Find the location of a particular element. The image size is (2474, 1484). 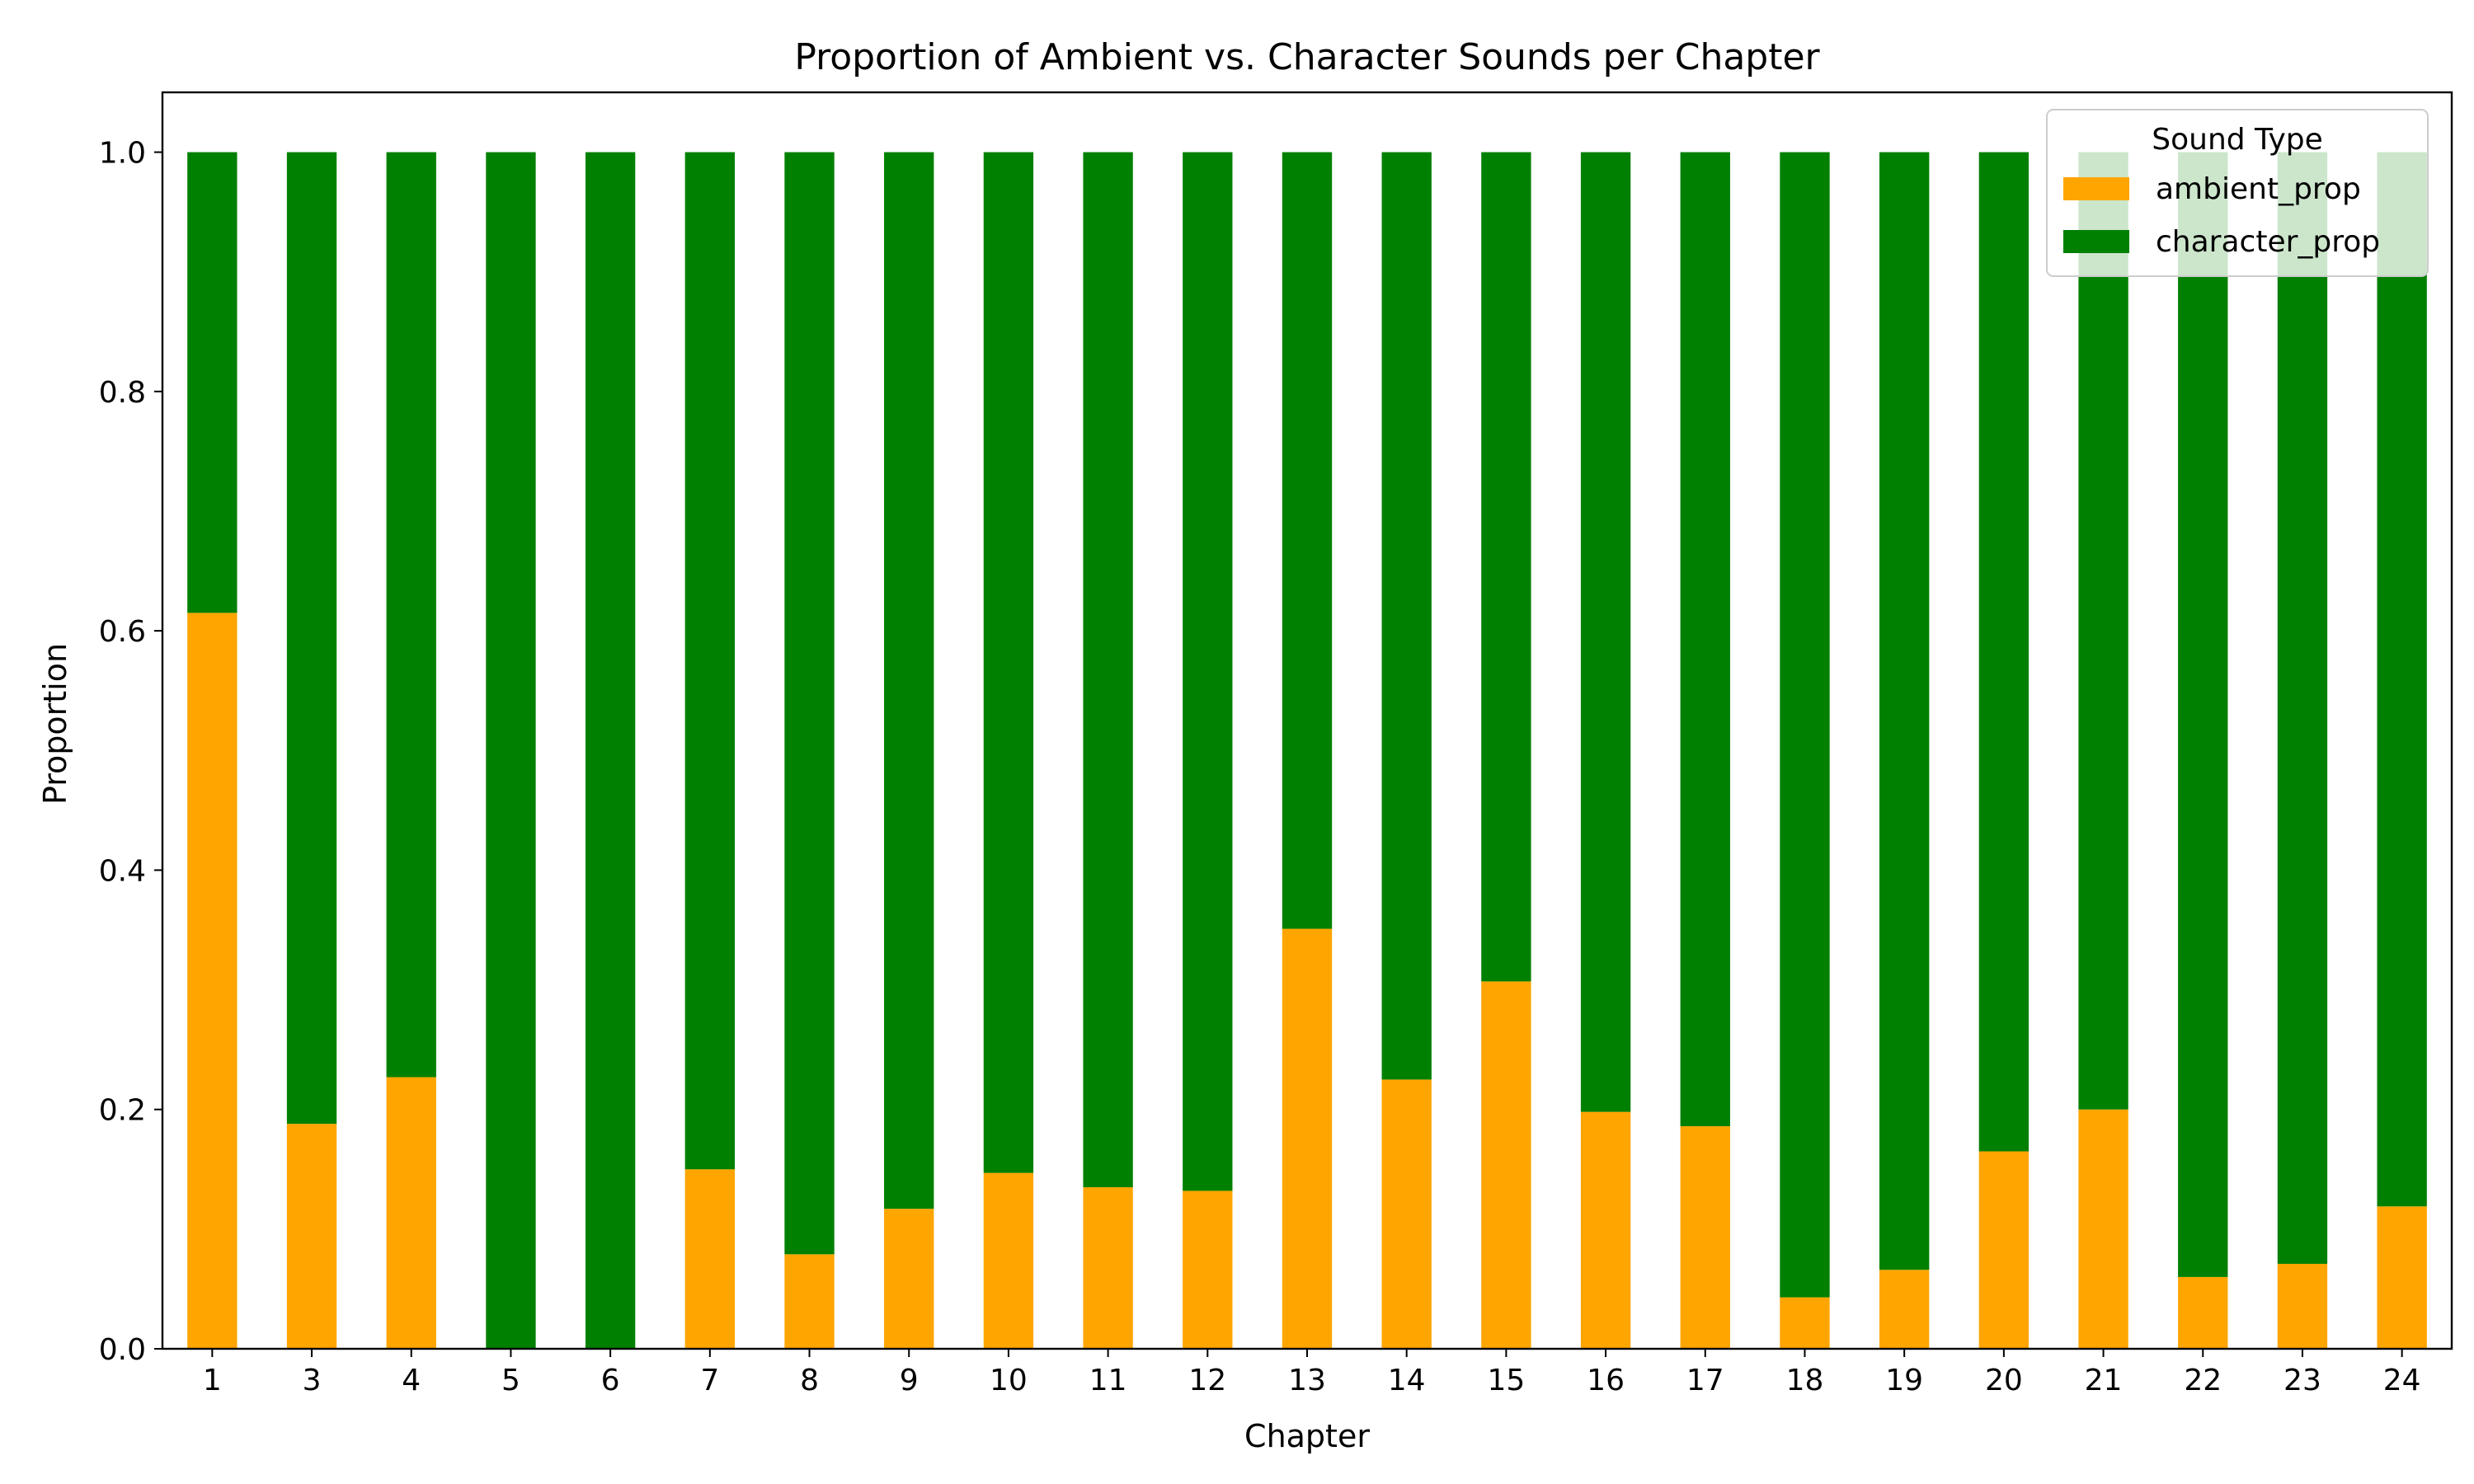

x-tick-label: 13 is located at coordinates (1307, 1380).